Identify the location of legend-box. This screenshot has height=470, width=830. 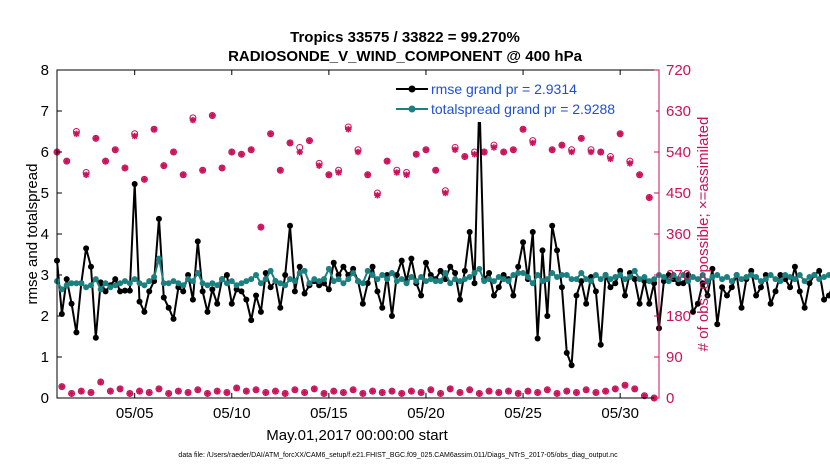
(524, 100).